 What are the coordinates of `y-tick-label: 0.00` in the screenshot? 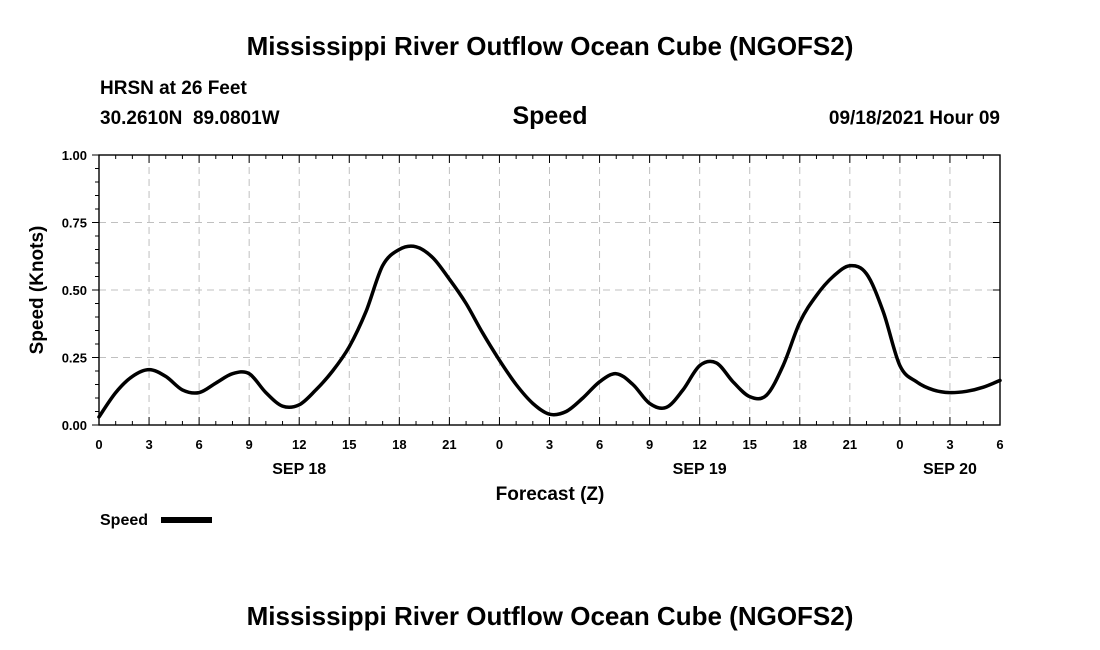 It's located at (74, 425).